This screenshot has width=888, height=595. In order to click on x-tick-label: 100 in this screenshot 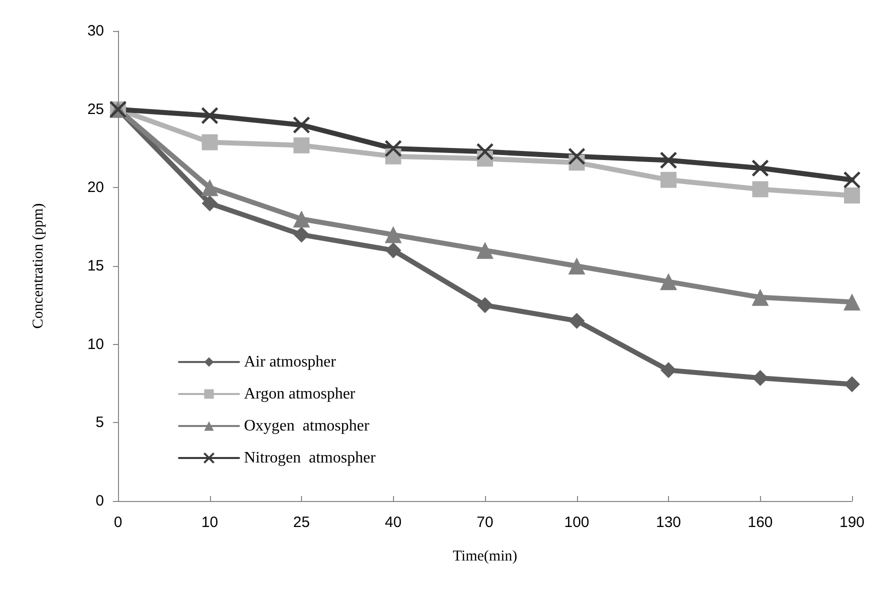, I will do `click(577, 522)`.